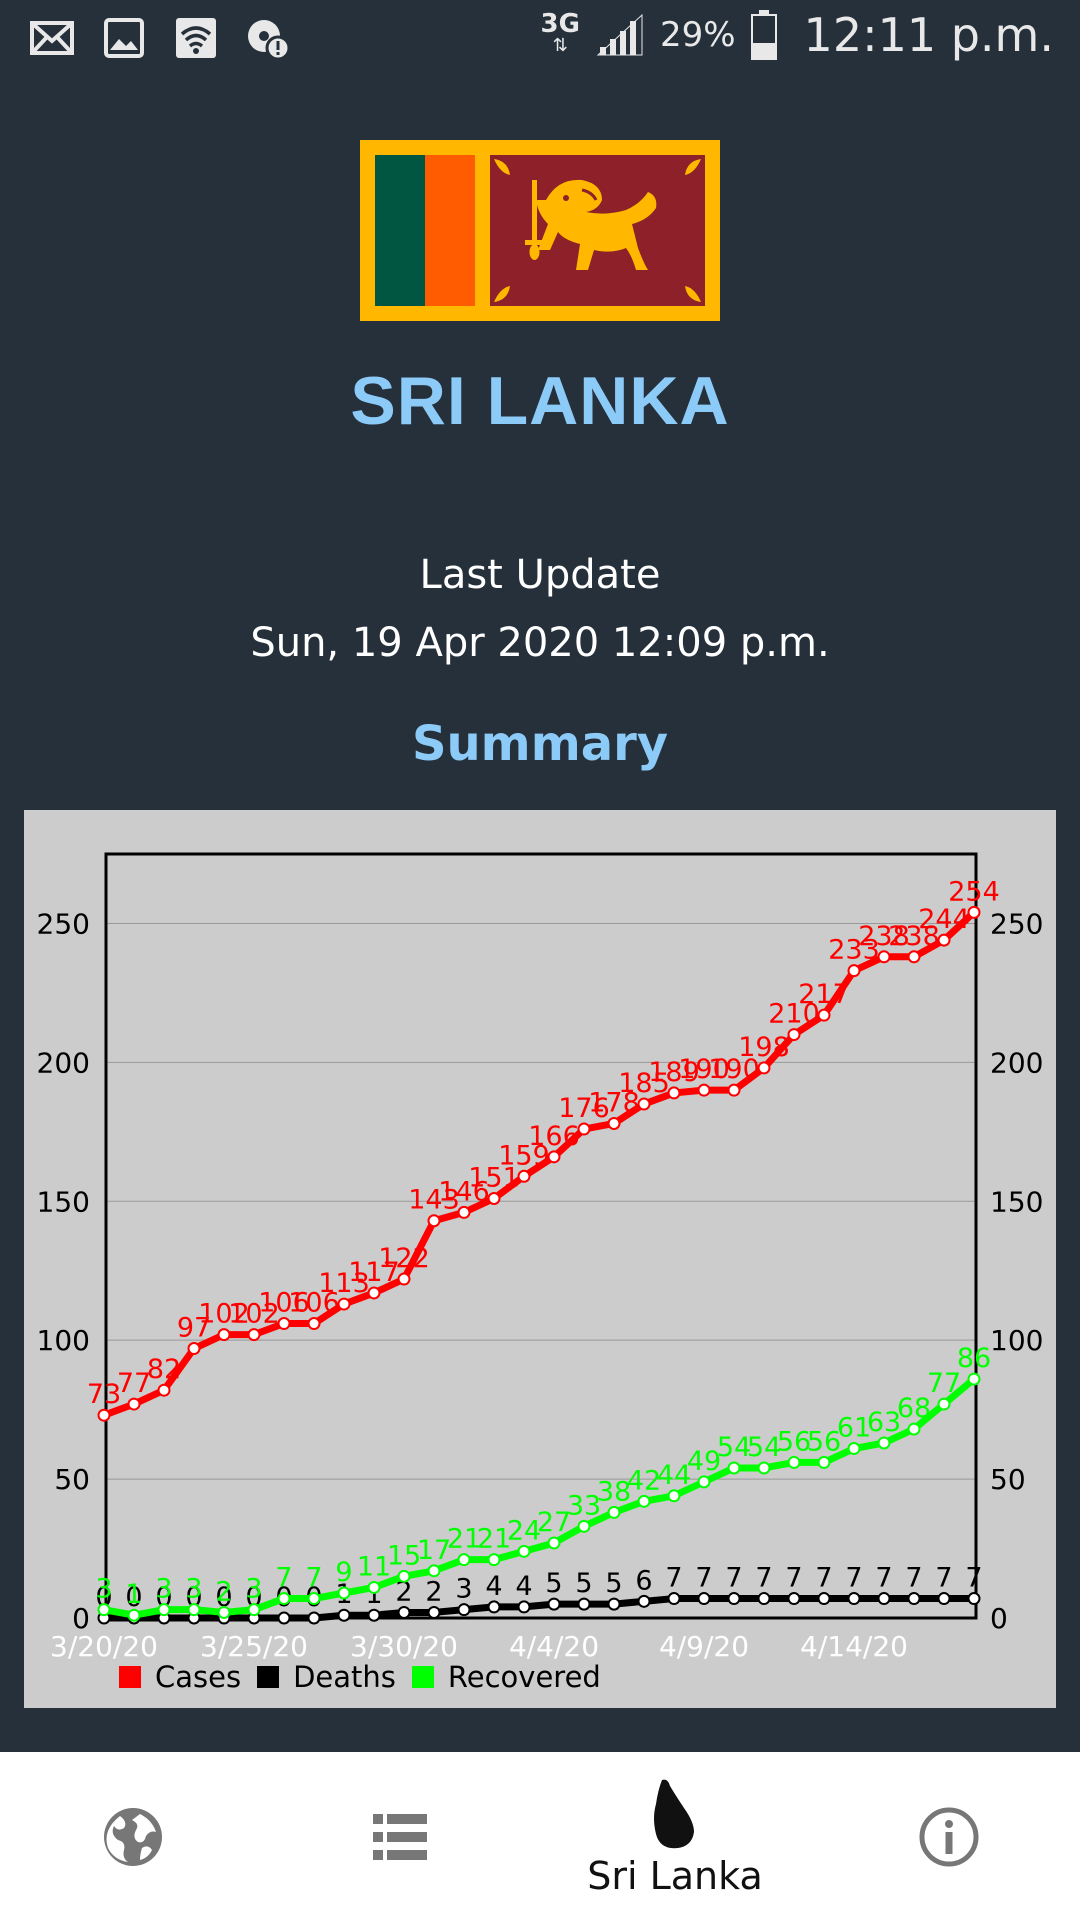 Image resolution: width=1080 pixels, height=1920 pixels. I want to click on data-label-recovered: 2, so click(223, 1591).